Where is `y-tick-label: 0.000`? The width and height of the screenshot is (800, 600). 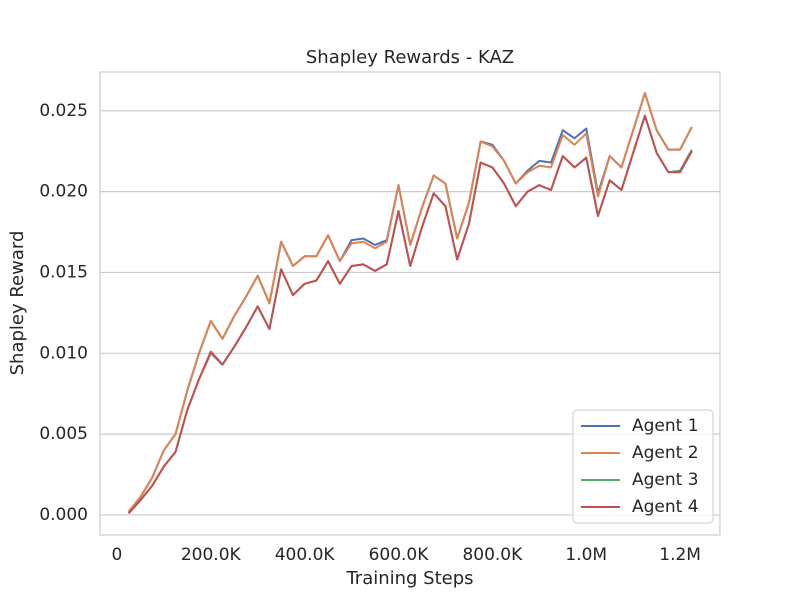
y-tick-label: 0.000 is located at coordinates (63, 515).